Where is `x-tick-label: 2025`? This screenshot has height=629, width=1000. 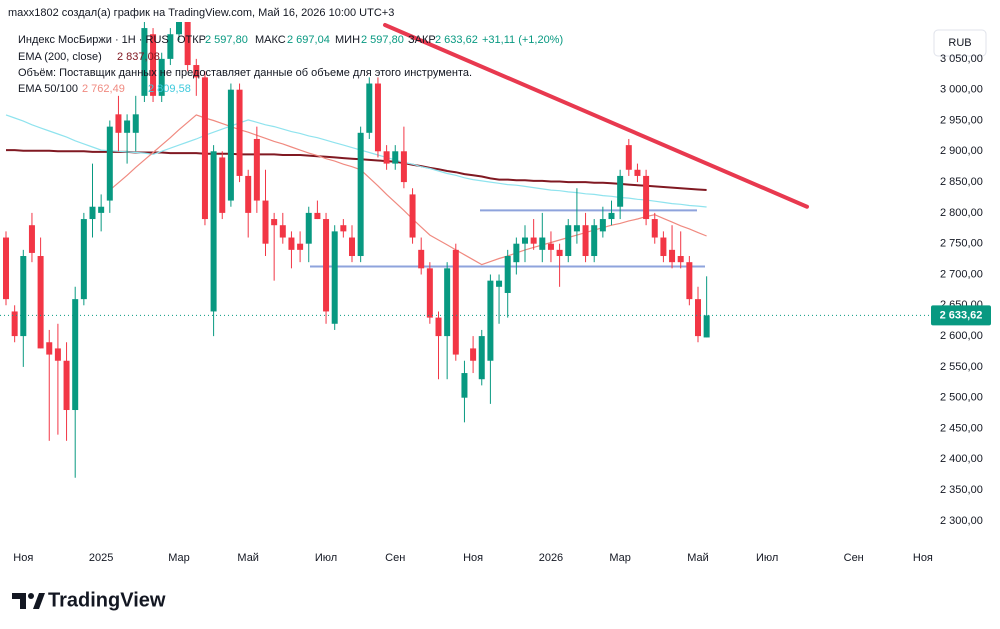
x-tick-label: 2025 is located at coordinates (101, 558).